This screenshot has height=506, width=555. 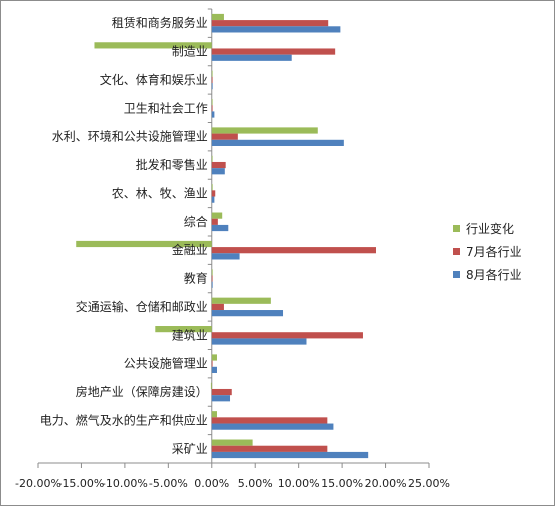 I want to click on x-tick-label: 5.00%, so click(x=255, y=483).